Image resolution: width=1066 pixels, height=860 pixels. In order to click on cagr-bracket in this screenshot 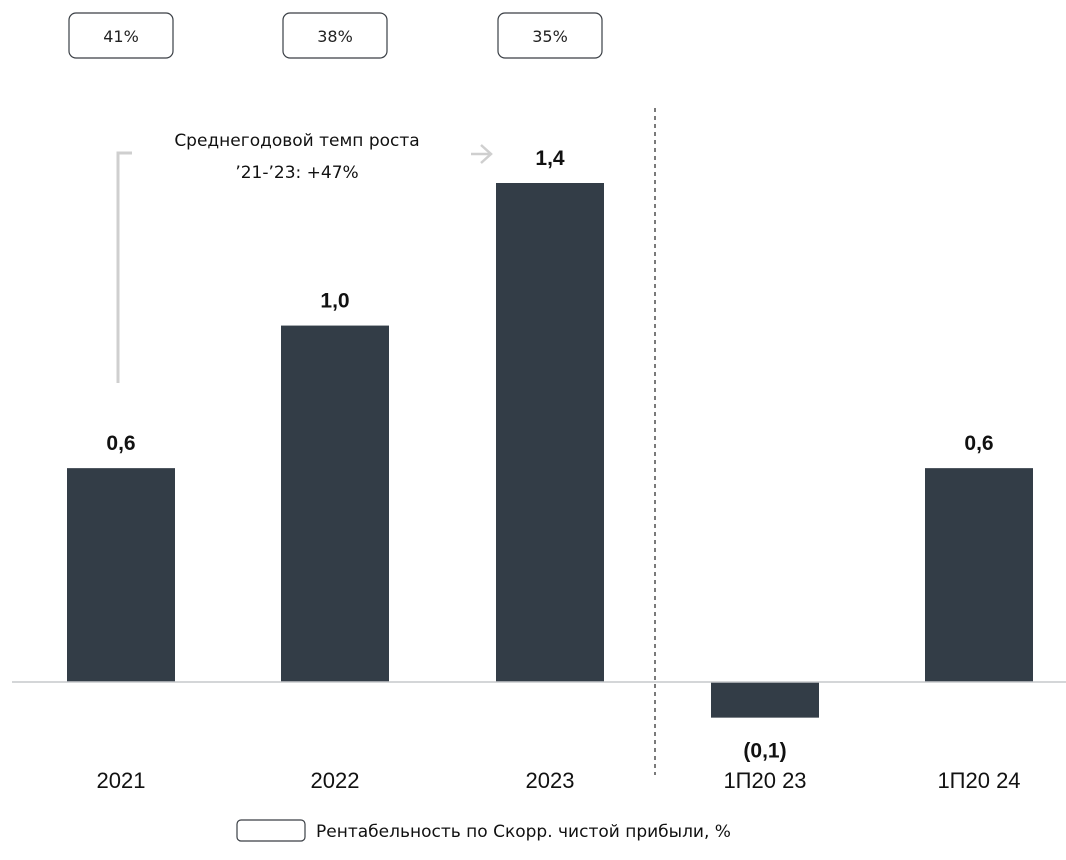, I will do `click(124, 267)`.